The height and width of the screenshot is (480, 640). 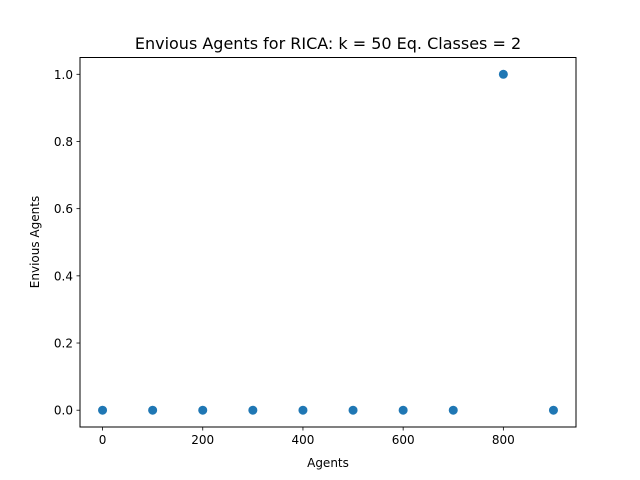 I want to click on y-tick-label: 0.8, so click(x=63, y=142).